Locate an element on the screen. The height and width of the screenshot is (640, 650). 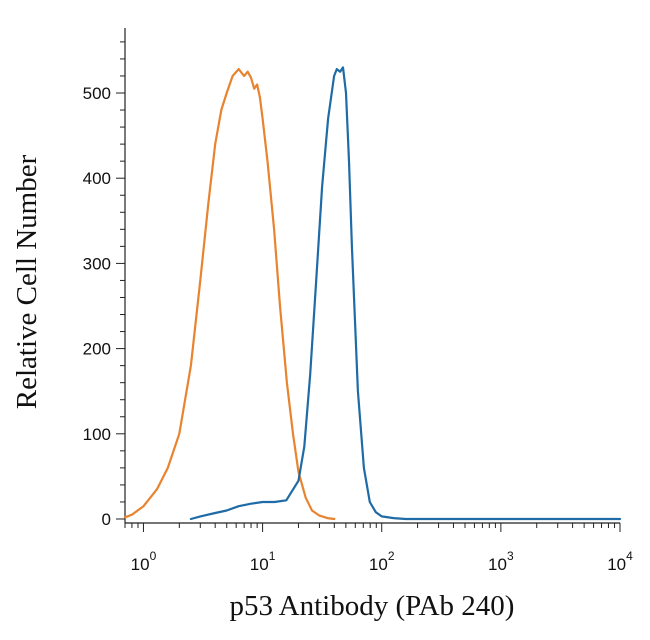
y-tick-label: 100 is located at coordinates (97, 434).